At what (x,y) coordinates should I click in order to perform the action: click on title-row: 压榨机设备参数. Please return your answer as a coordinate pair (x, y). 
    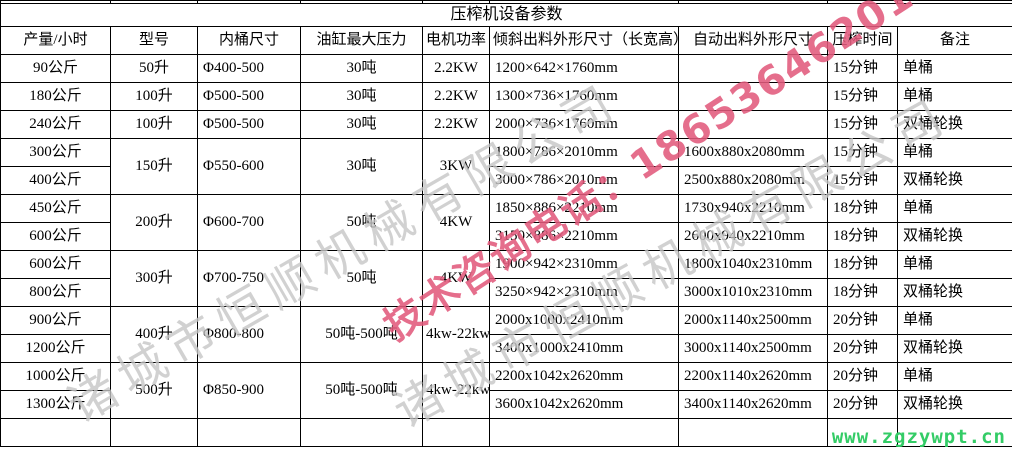
    Looking at the image, I should click on (506, 15).